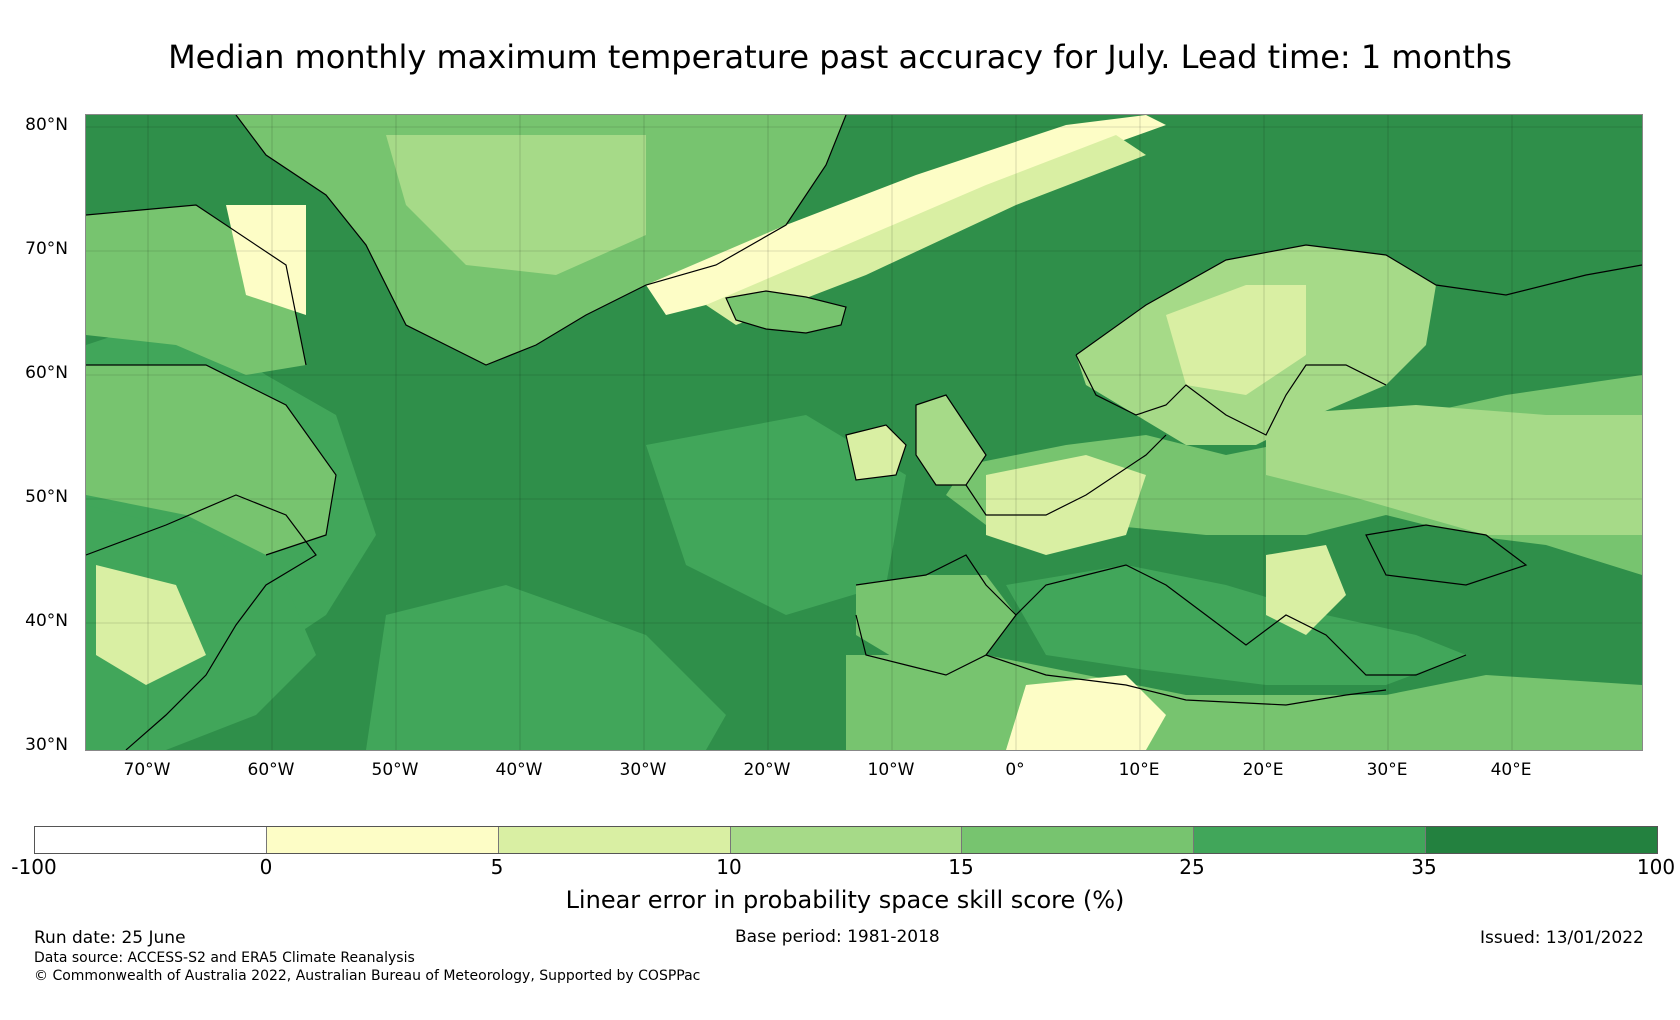 The height and width of the screenshot is (1020, 1680). I want to click on arctic-band-edge, so click(926, 230).